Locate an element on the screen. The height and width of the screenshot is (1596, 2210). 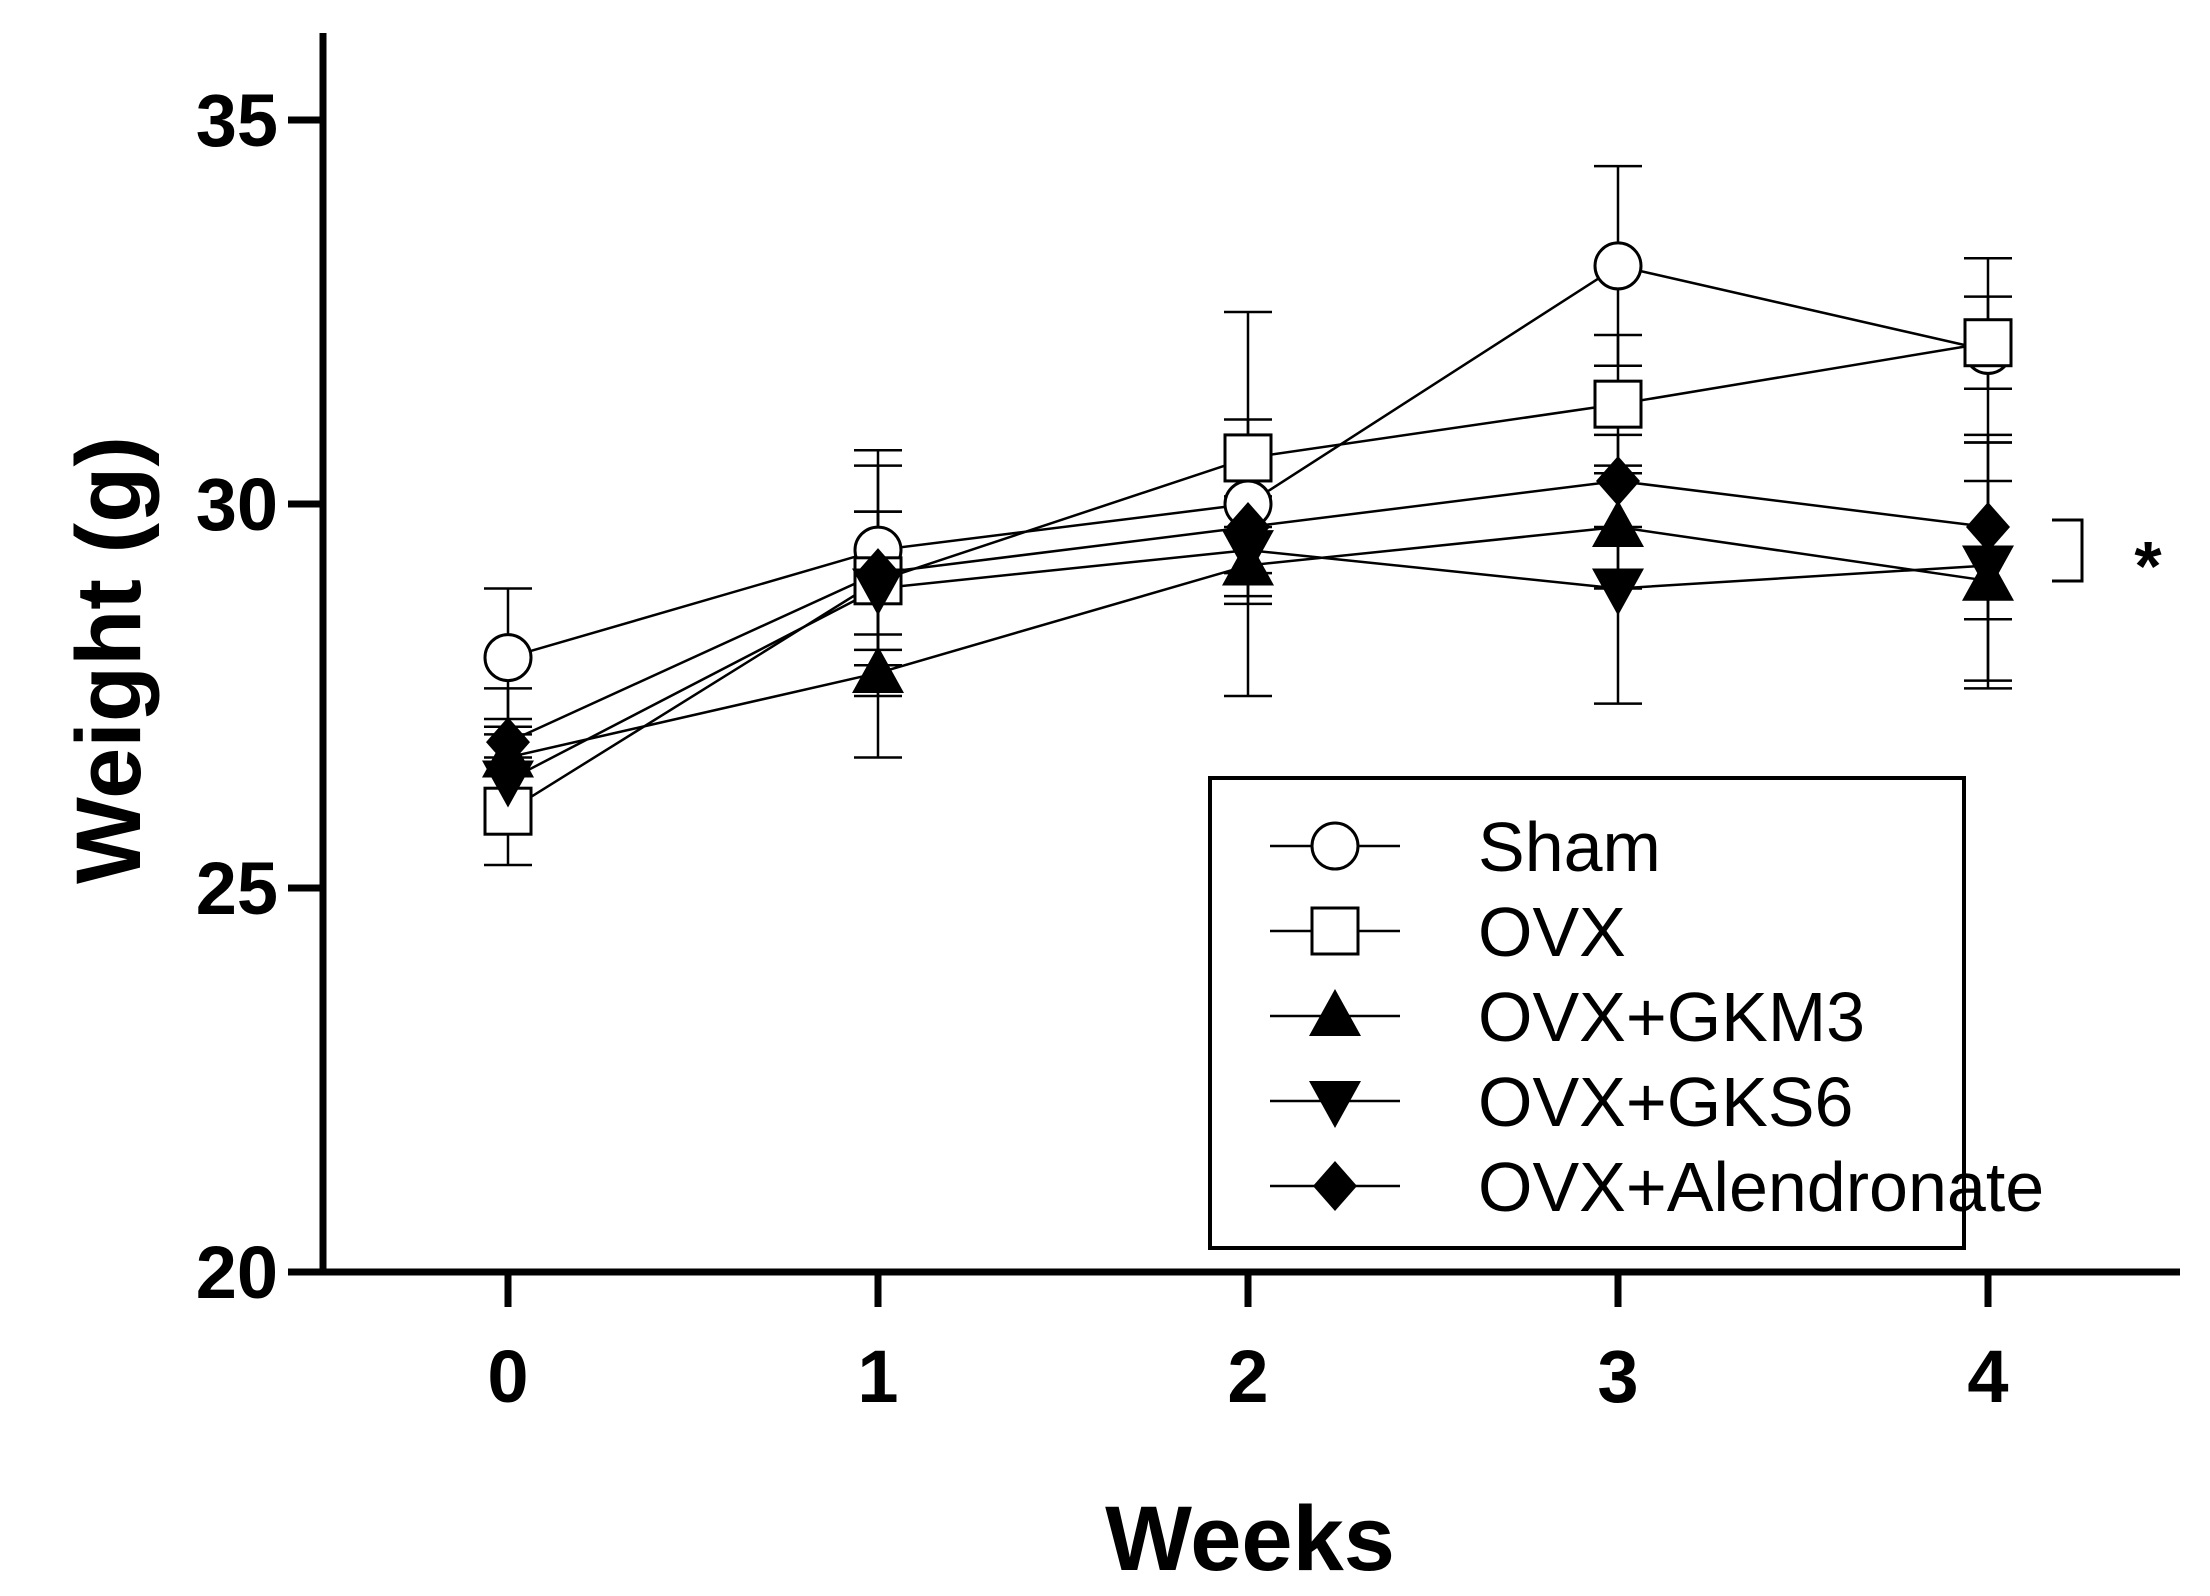
x-ticks: 0 1 2 3 4 is located at coordinates (1248, 1345).